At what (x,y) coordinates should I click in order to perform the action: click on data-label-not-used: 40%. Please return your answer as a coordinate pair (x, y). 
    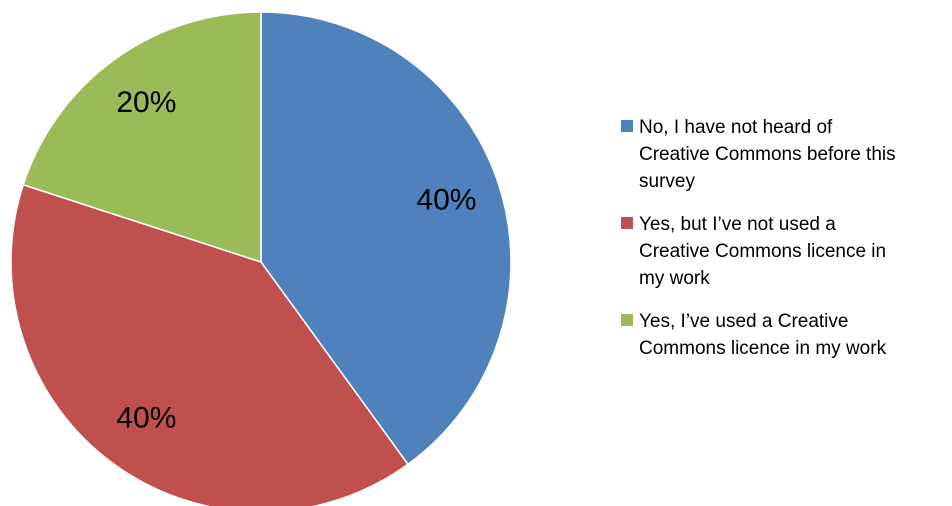
    Looking at the image, I should click on (146, 418).